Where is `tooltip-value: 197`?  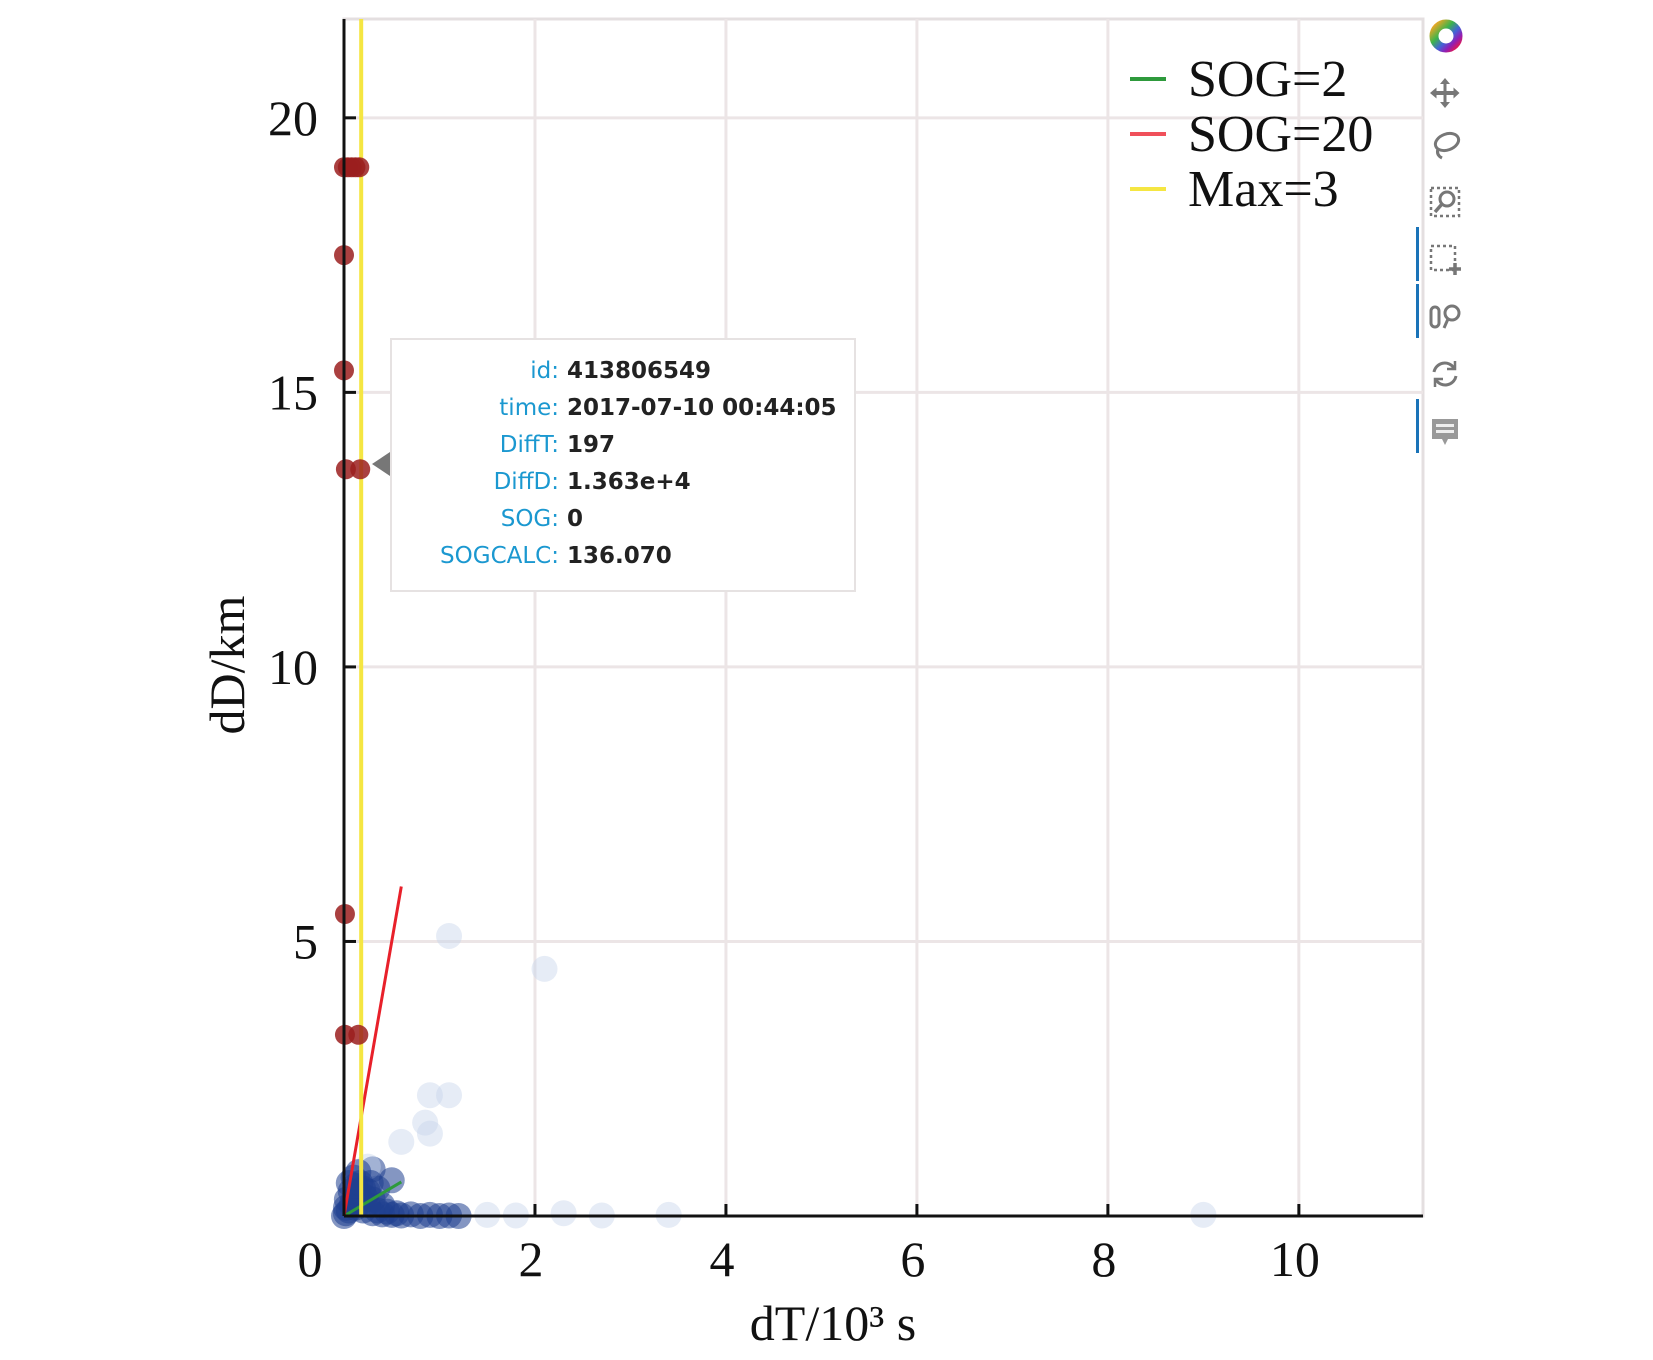 tooltip-value: 197 is located at coordinates (591, 445).